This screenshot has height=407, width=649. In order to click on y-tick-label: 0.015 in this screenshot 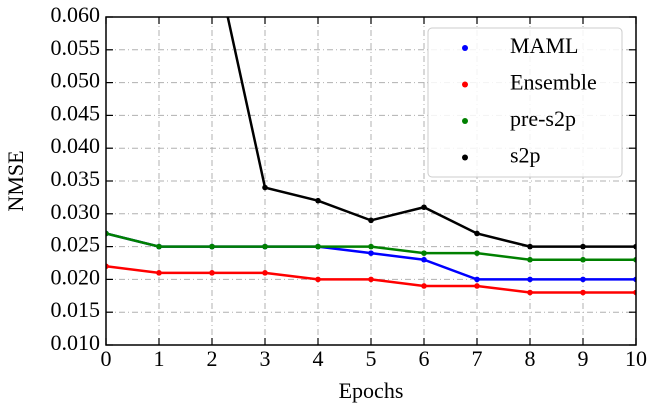, I will do `click(76, 309)`.